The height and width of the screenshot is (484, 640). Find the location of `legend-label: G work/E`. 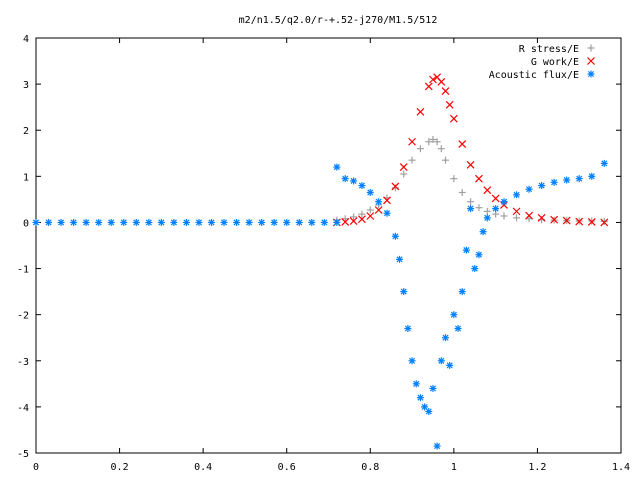

legend-label: G work/E is located at coordinates (555, 62).